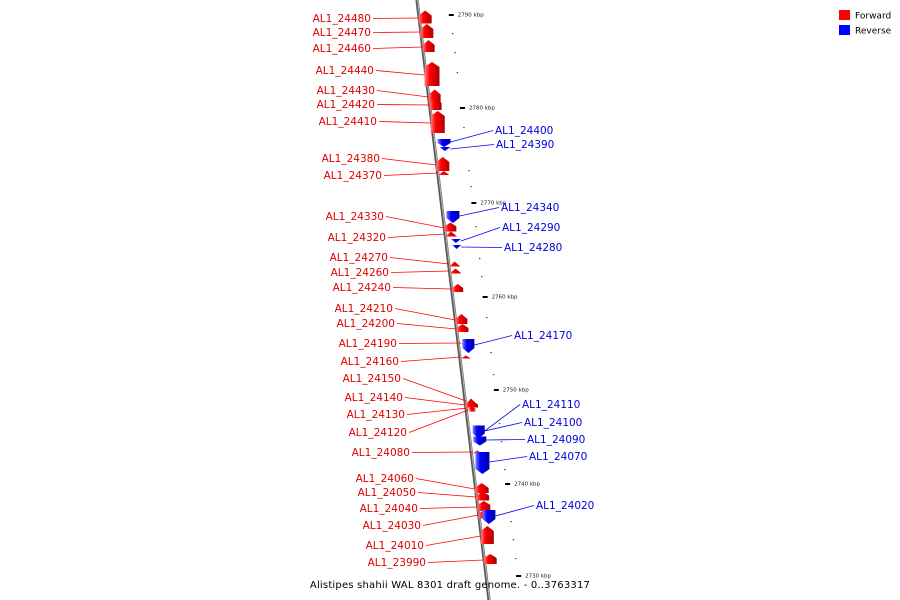  I want to click on forward-gene-label: AL1_24270, so click(359, 258).